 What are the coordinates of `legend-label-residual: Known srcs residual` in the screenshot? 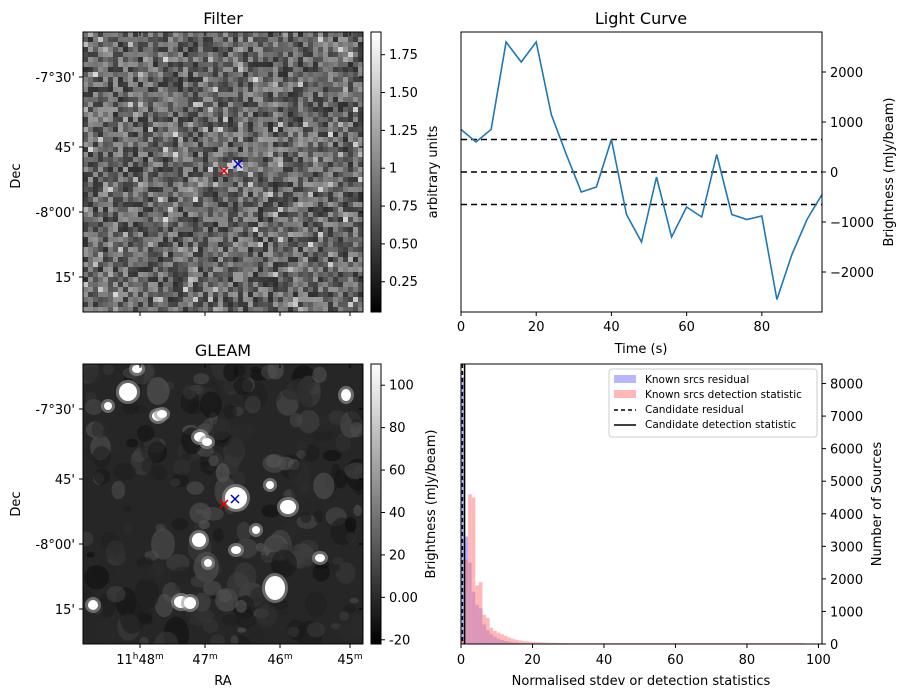 It's located at (697, 380).